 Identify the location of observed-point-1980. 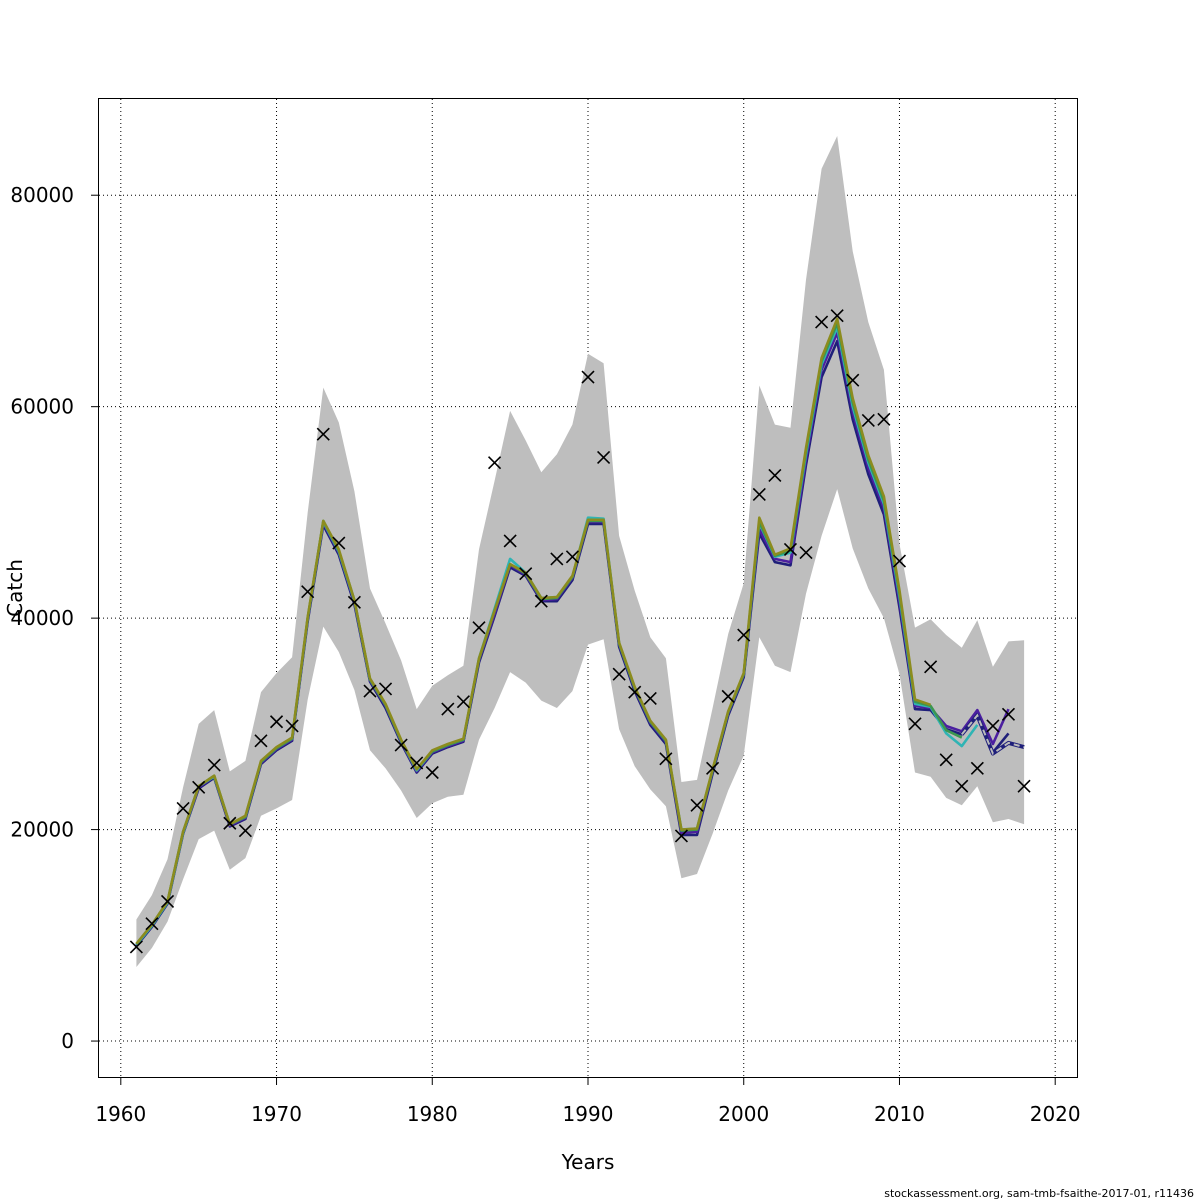
(432, 772).